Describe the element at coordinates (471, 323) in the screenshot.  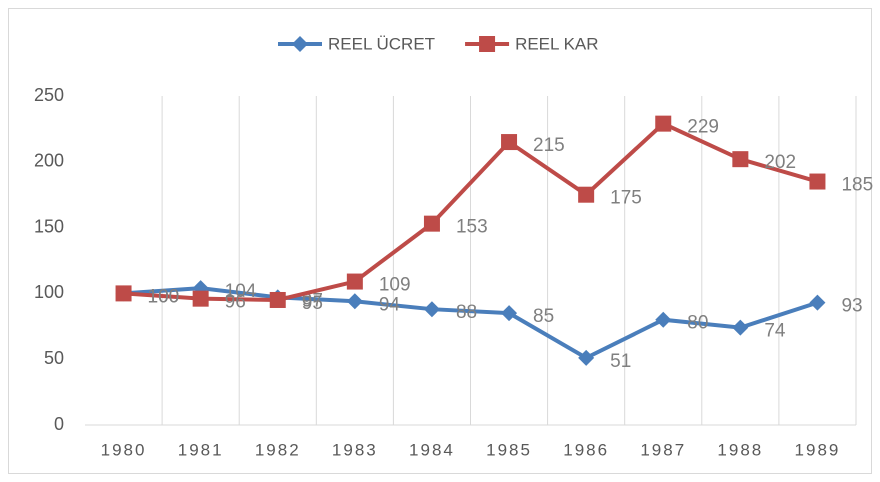
I see `series-line` at that location.